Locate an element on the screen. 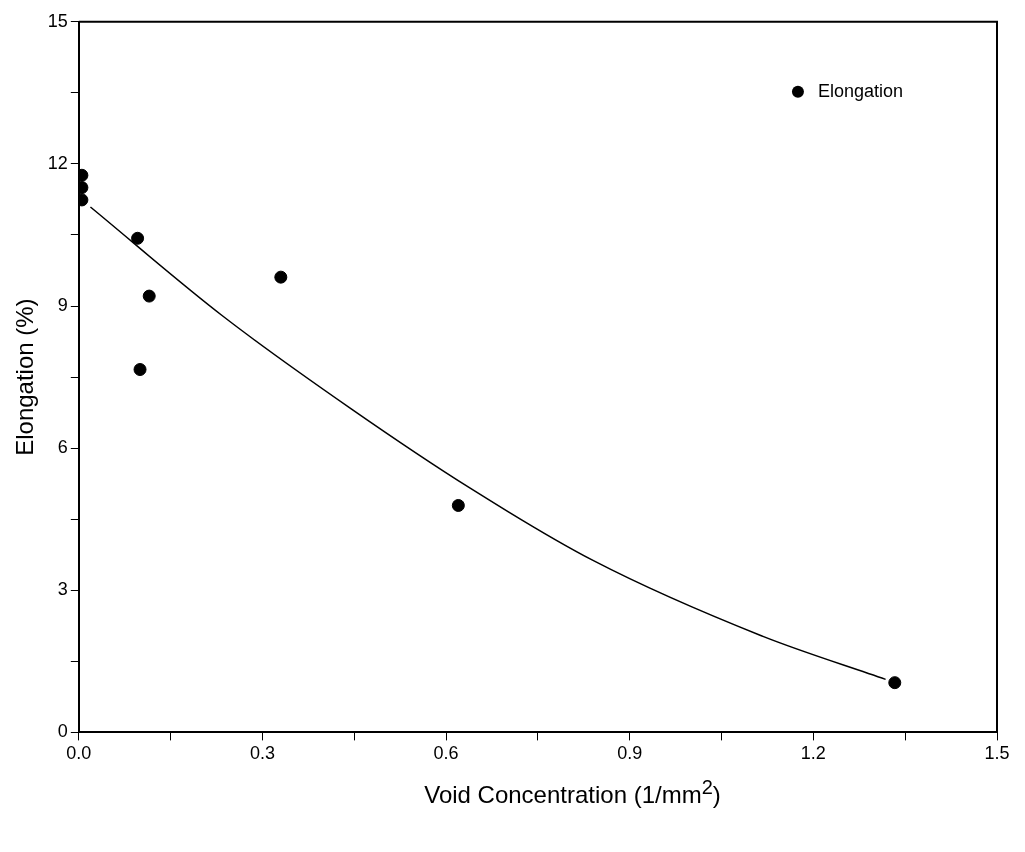 The height and width of the screenshot is (852, 1025). x-axis-title: Void Concentration (1/mm$^{2}$) is located at coordinates (572, 792).